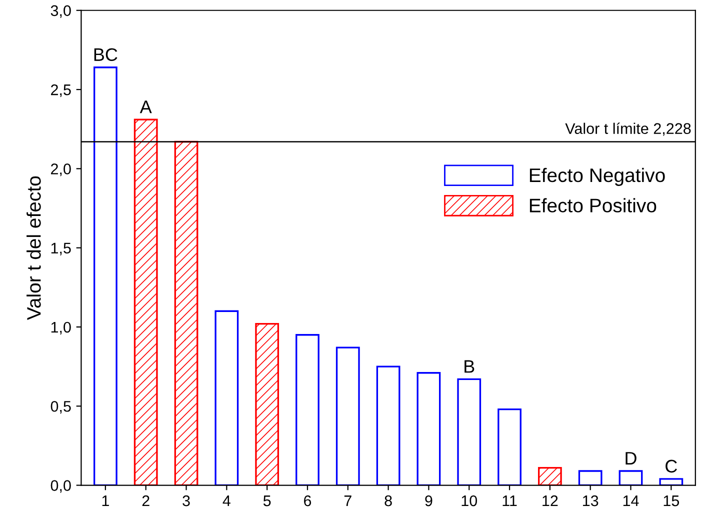 This screenshot has height=519, width=706. I want to click on y-tick-label: 1,5, so click(61, 249).